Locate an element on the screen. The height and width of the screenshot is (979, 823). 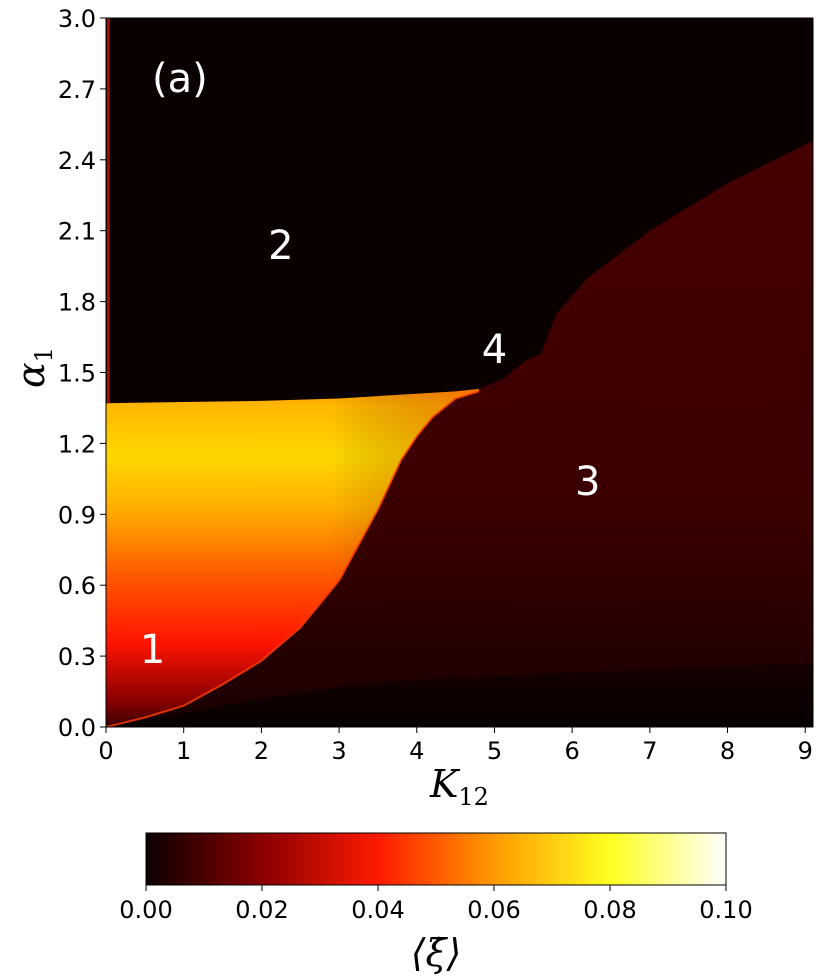
y-tick-label: 0.0 is located at coordinates (77, 728).